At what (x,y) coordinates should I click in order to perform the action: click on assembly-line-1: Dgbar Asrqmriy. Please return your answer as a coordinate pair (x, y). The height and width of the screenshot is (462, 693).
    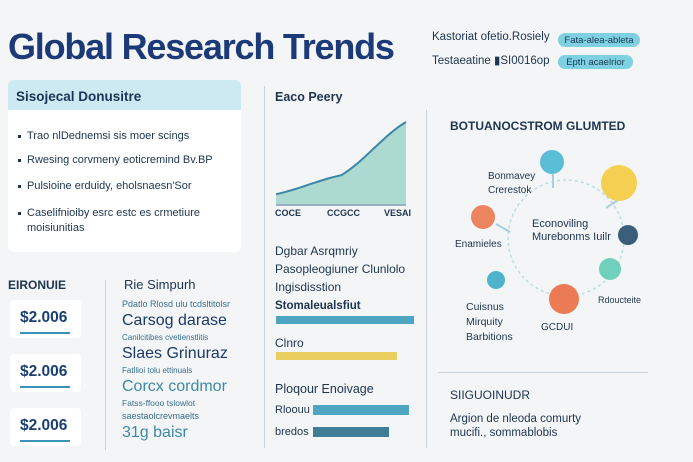
    Looking at the image, I should click on (316, 251).